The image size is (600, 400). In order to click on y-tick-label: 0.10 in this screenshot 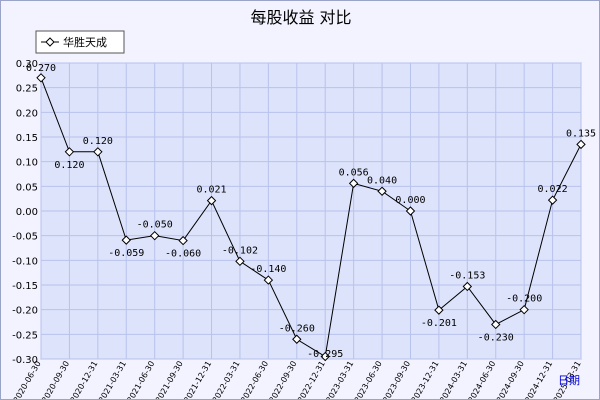, I will do `click(27, 163)`.